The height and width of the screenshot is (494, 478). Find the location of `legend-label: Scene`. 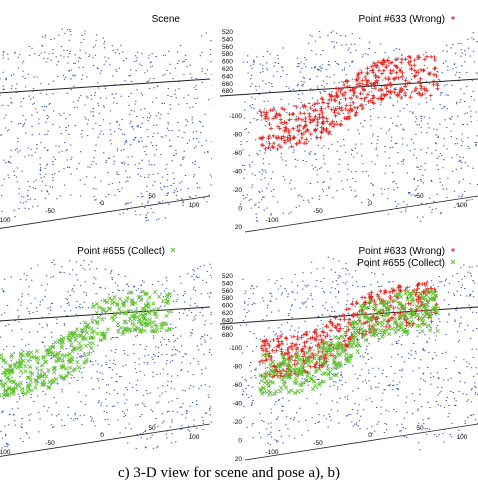

legend-label: Scene is located at coordinates (166, 19).